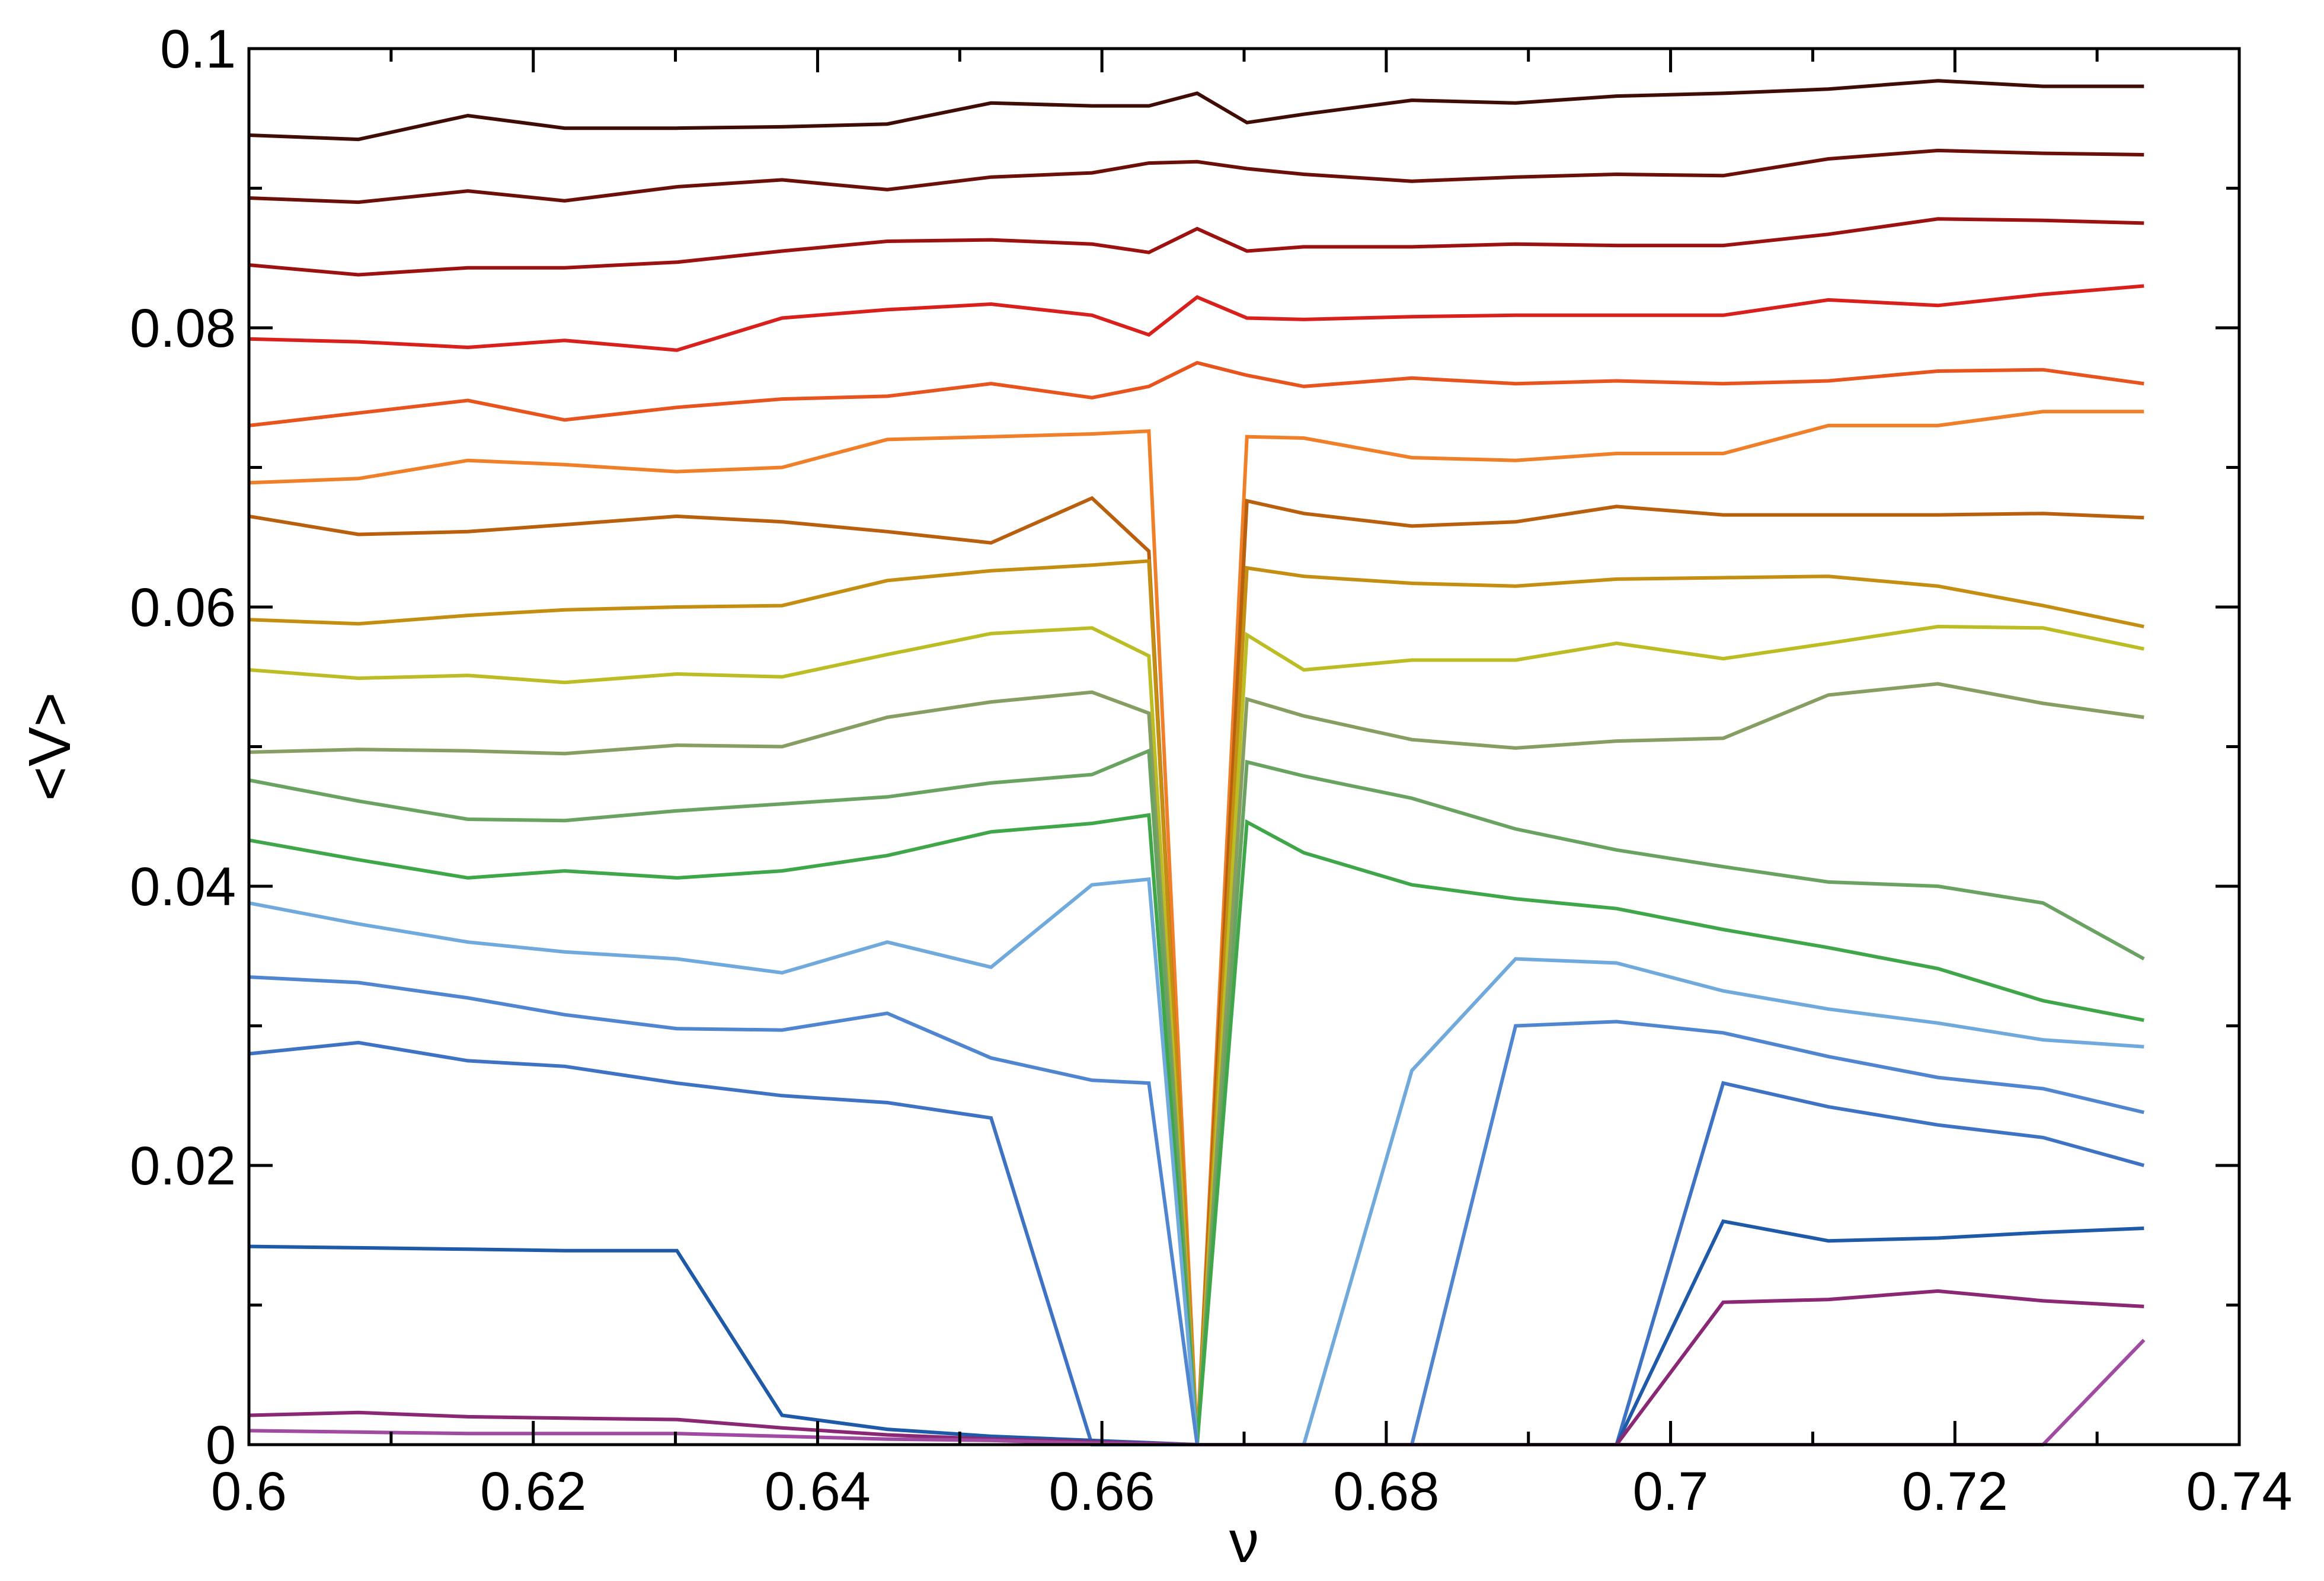  Describe the element at coordinates (183, 1166) in the screenshot. I see `y-tick-label: 0.02` at that location.